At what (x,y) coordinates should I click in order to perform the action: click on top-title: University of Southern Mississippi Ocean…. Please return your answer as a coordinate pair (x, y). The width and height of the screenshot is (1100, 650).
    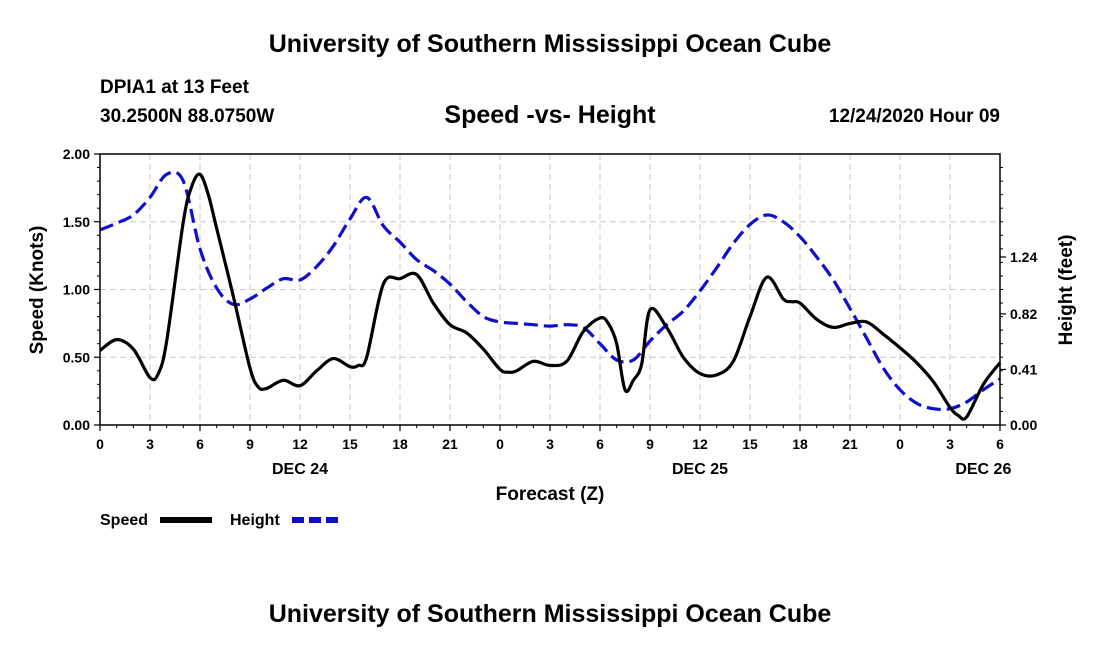
    Looking at the image, I should click on (550, 44).